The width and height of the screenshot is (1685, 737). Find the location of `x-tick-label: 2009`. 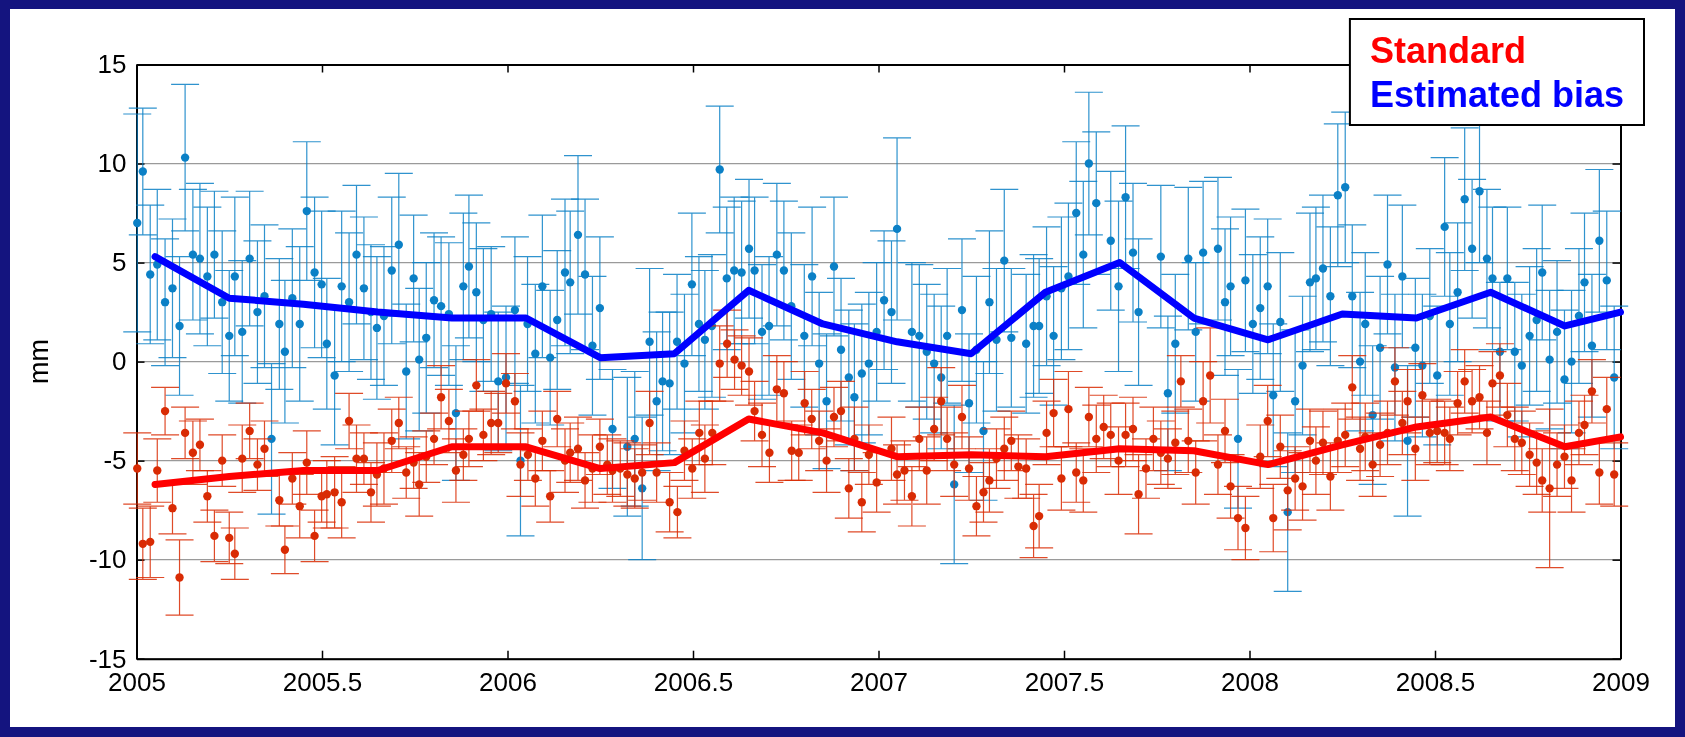

x-tick-label: 2009 is located at coordinates (1621, 682).